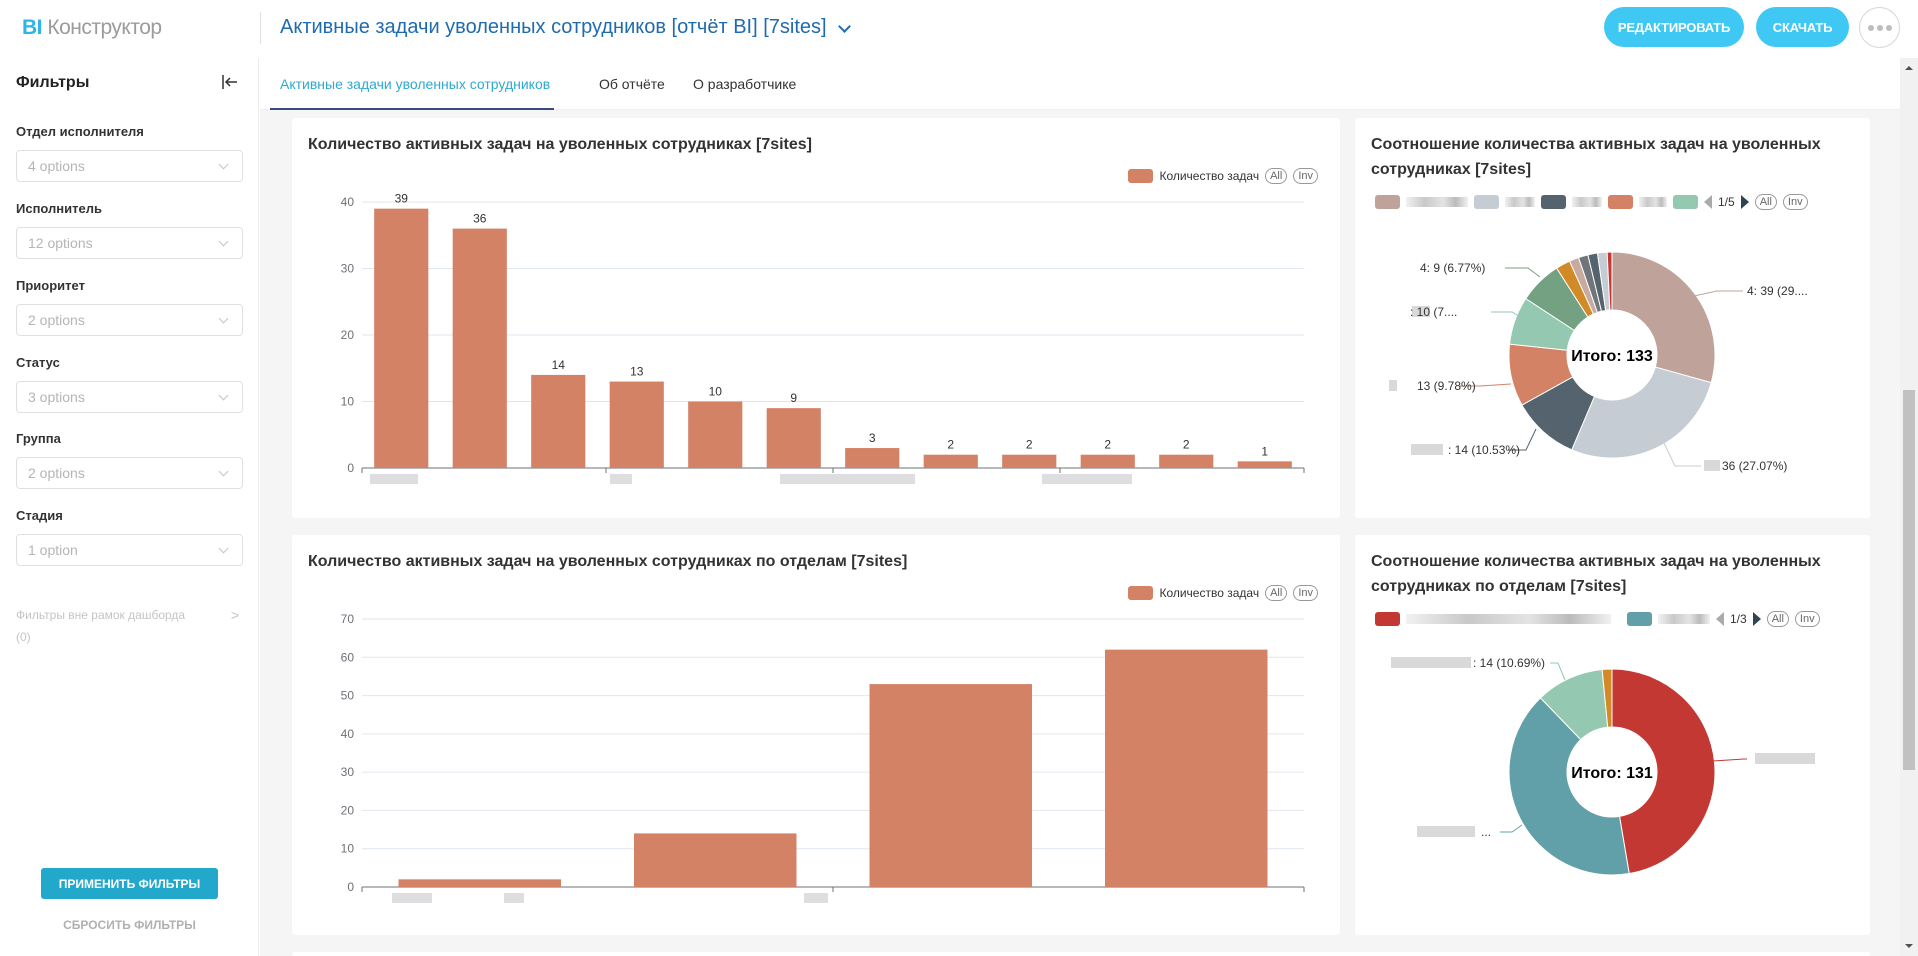 The height and width of the screenshot is (956, 1918). Describe the element at coordinates (745, 84) in the screenshot. I see `tab-about-developer: О разработчике` at that location.